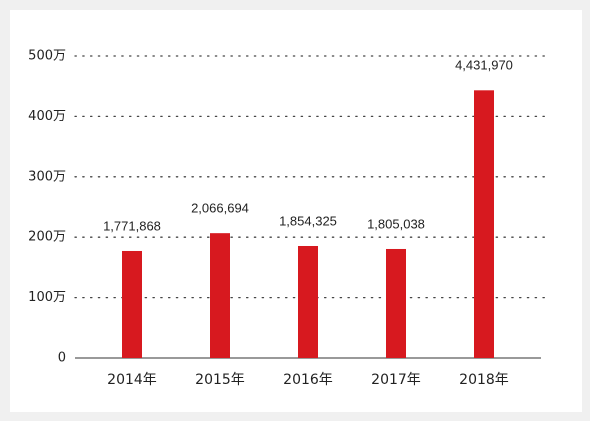  I want to click on y-tick-label: 400万, so click(47, 116).